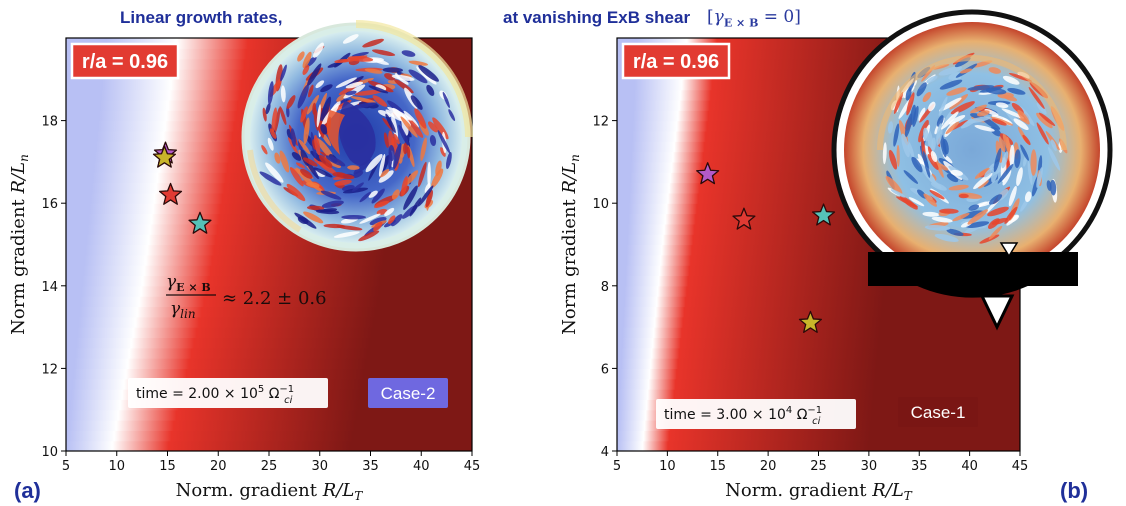  What do you see at coordinates (49, 287) in the screenshot?
I see `y-tick-label: 14` at bounding box center [49, 287].